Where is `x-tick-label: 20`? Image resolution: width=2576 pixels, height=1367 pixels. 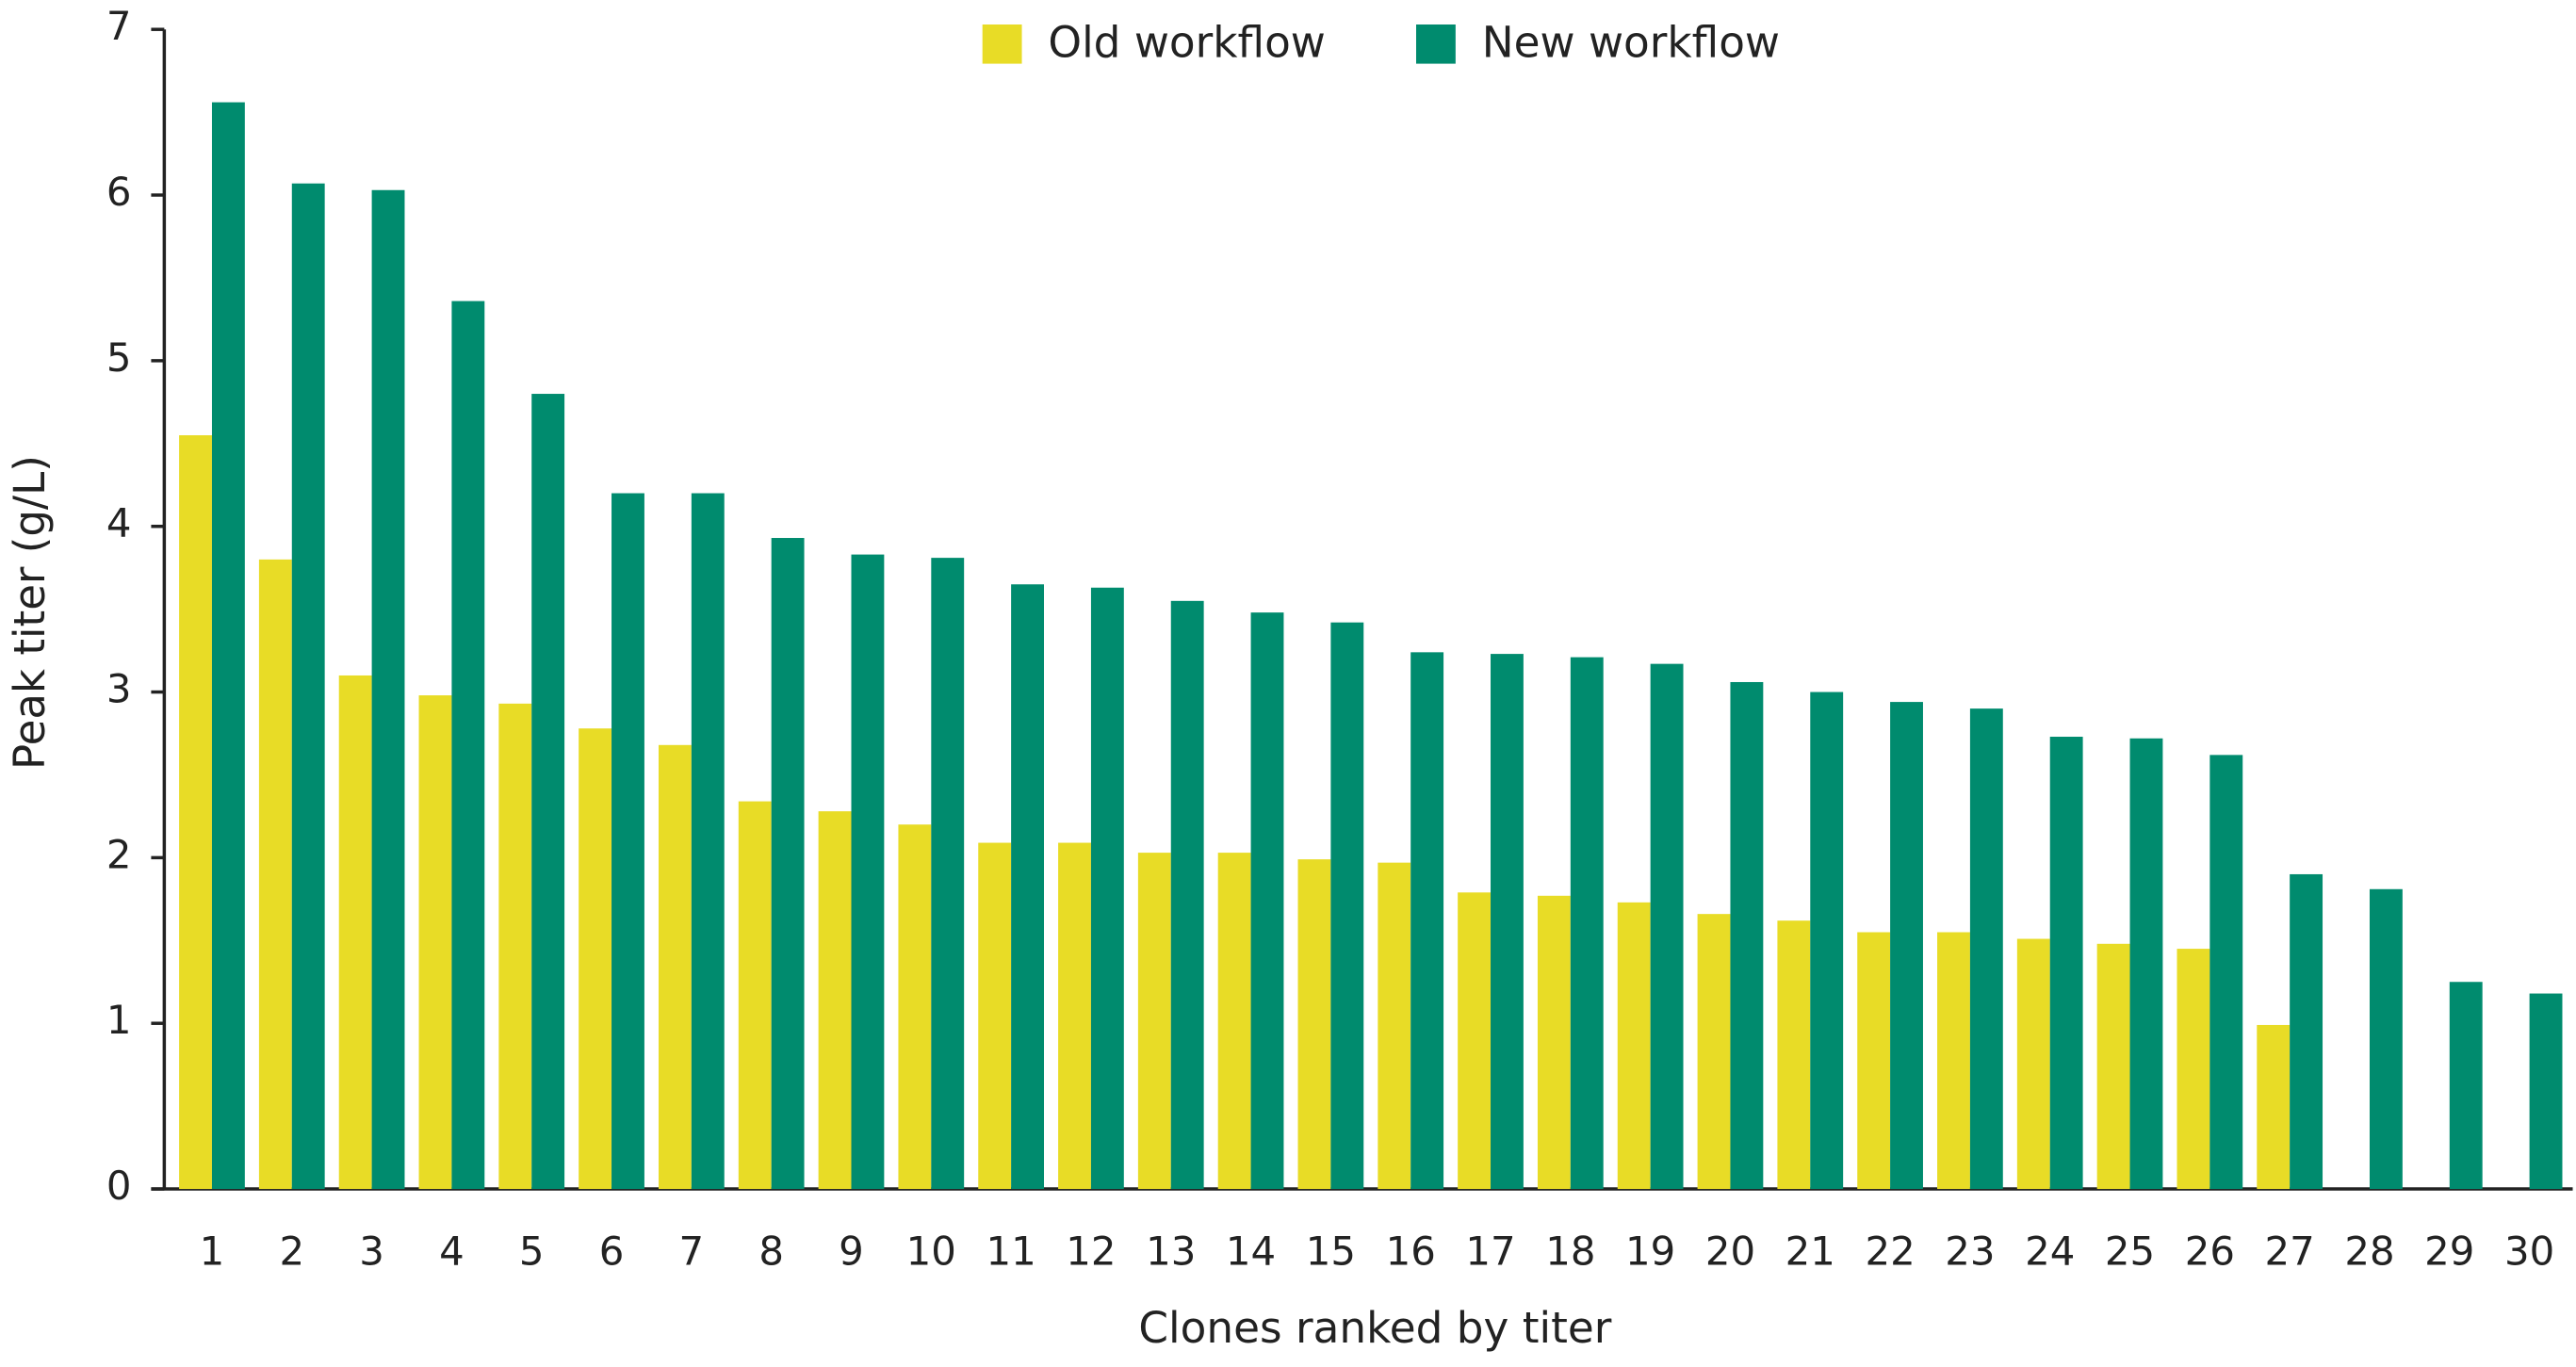
x-tick-label: 20 is located at coordinates (1730, 1251).